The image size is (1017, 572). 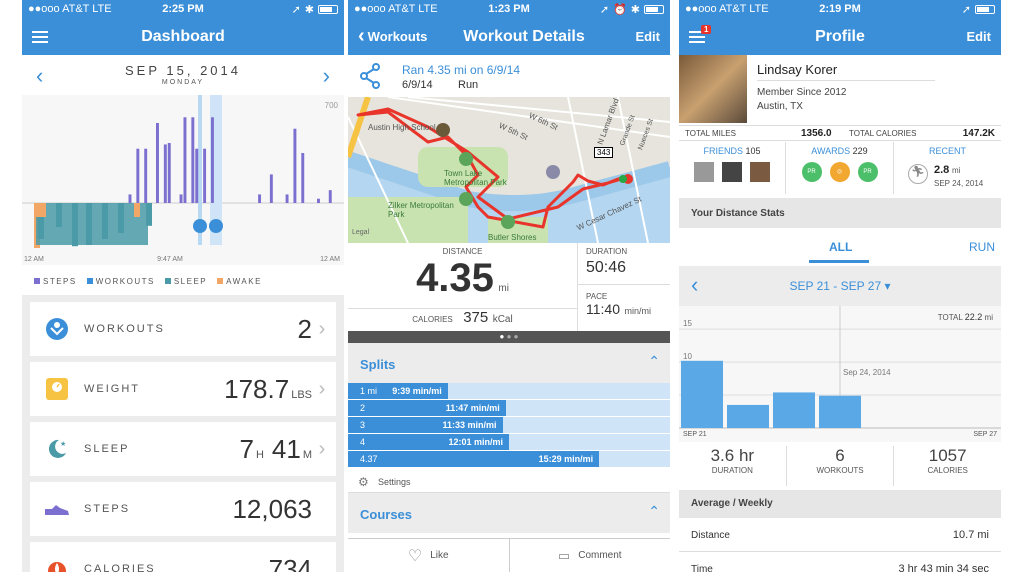 I want to click on sleep-hours-unit: H, so click(x=259, y=455).